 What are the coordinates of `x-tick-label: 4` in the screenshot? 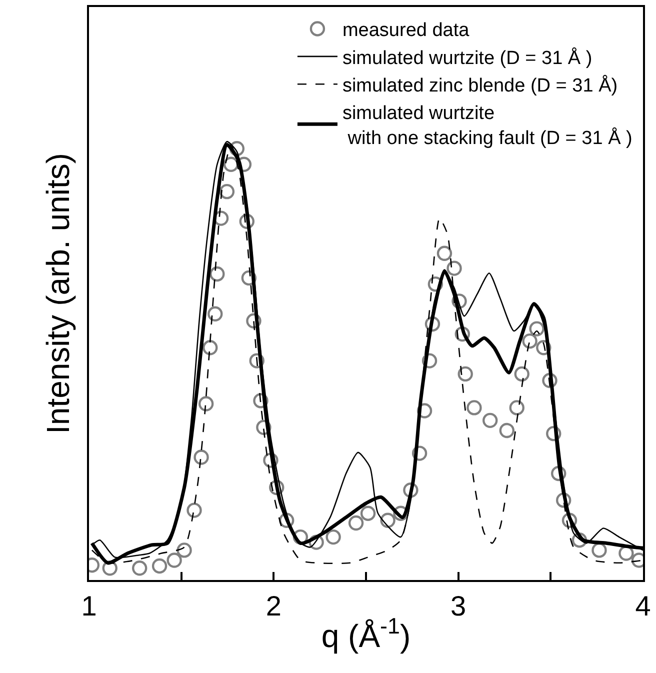 It's located at (643, 606).